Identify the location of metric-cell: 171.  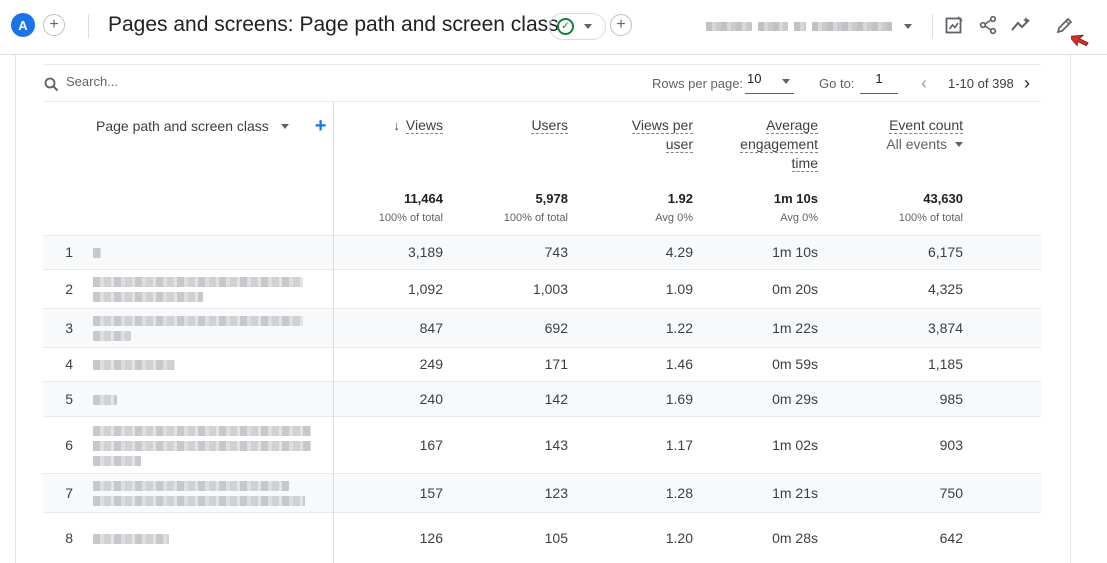
(556, 364).